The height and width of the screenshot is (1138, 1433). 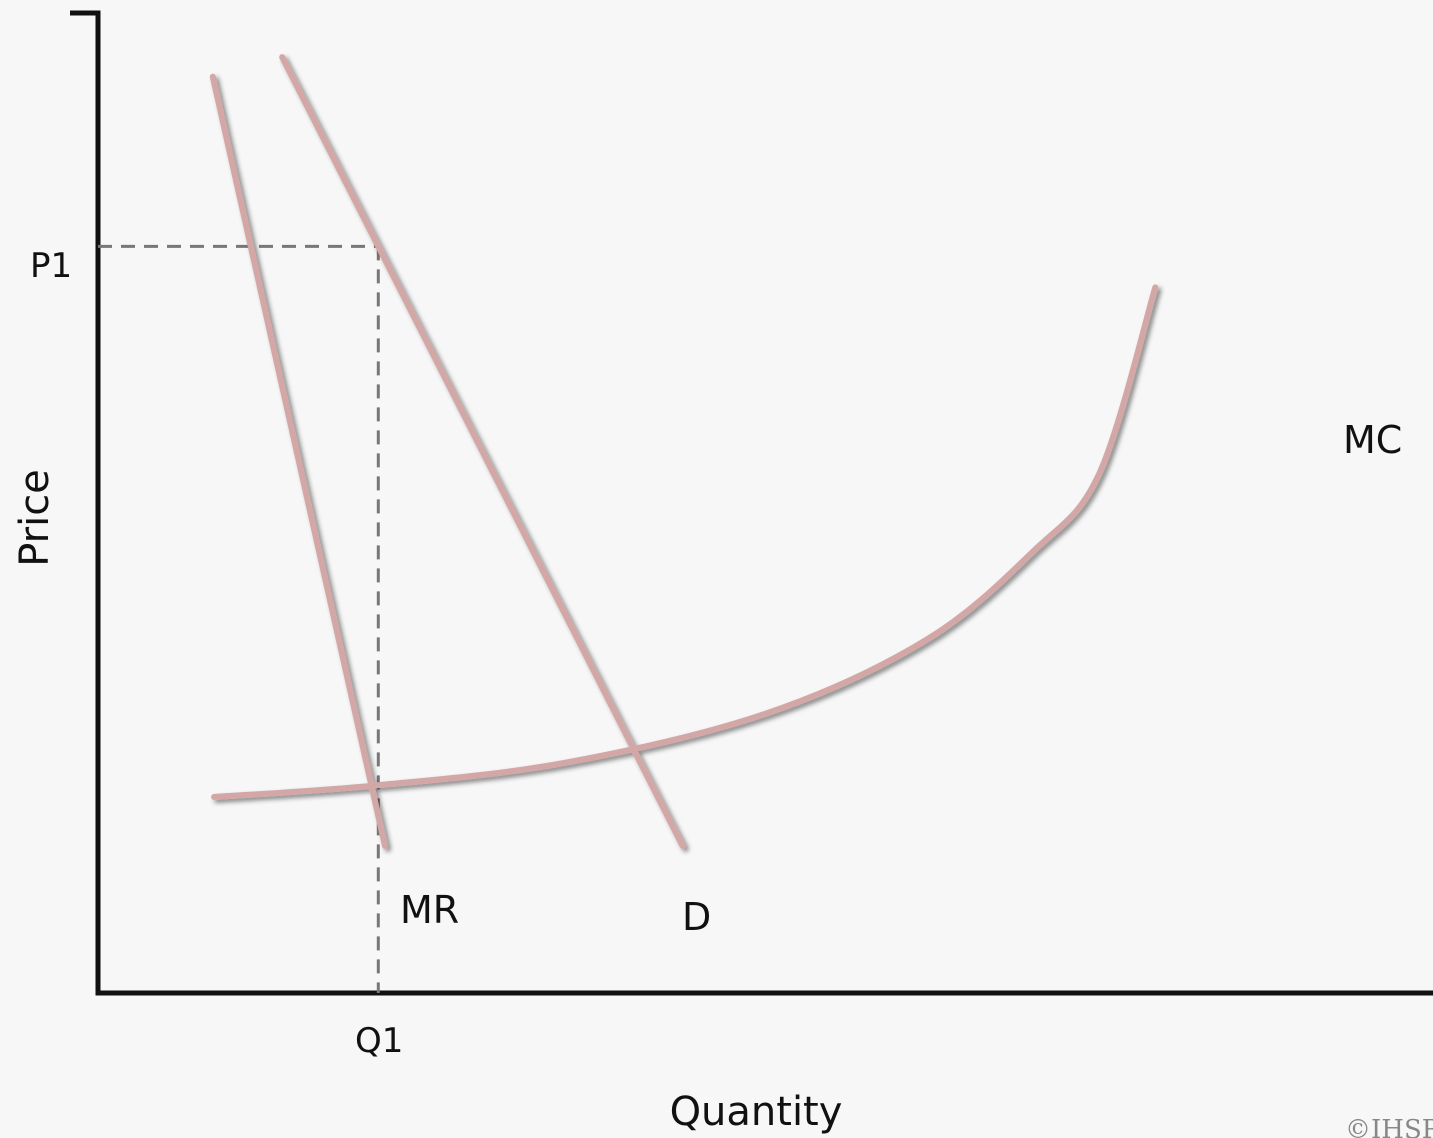 I want to click on x-axis-label: Quantity, so click(x=756, y=1112).